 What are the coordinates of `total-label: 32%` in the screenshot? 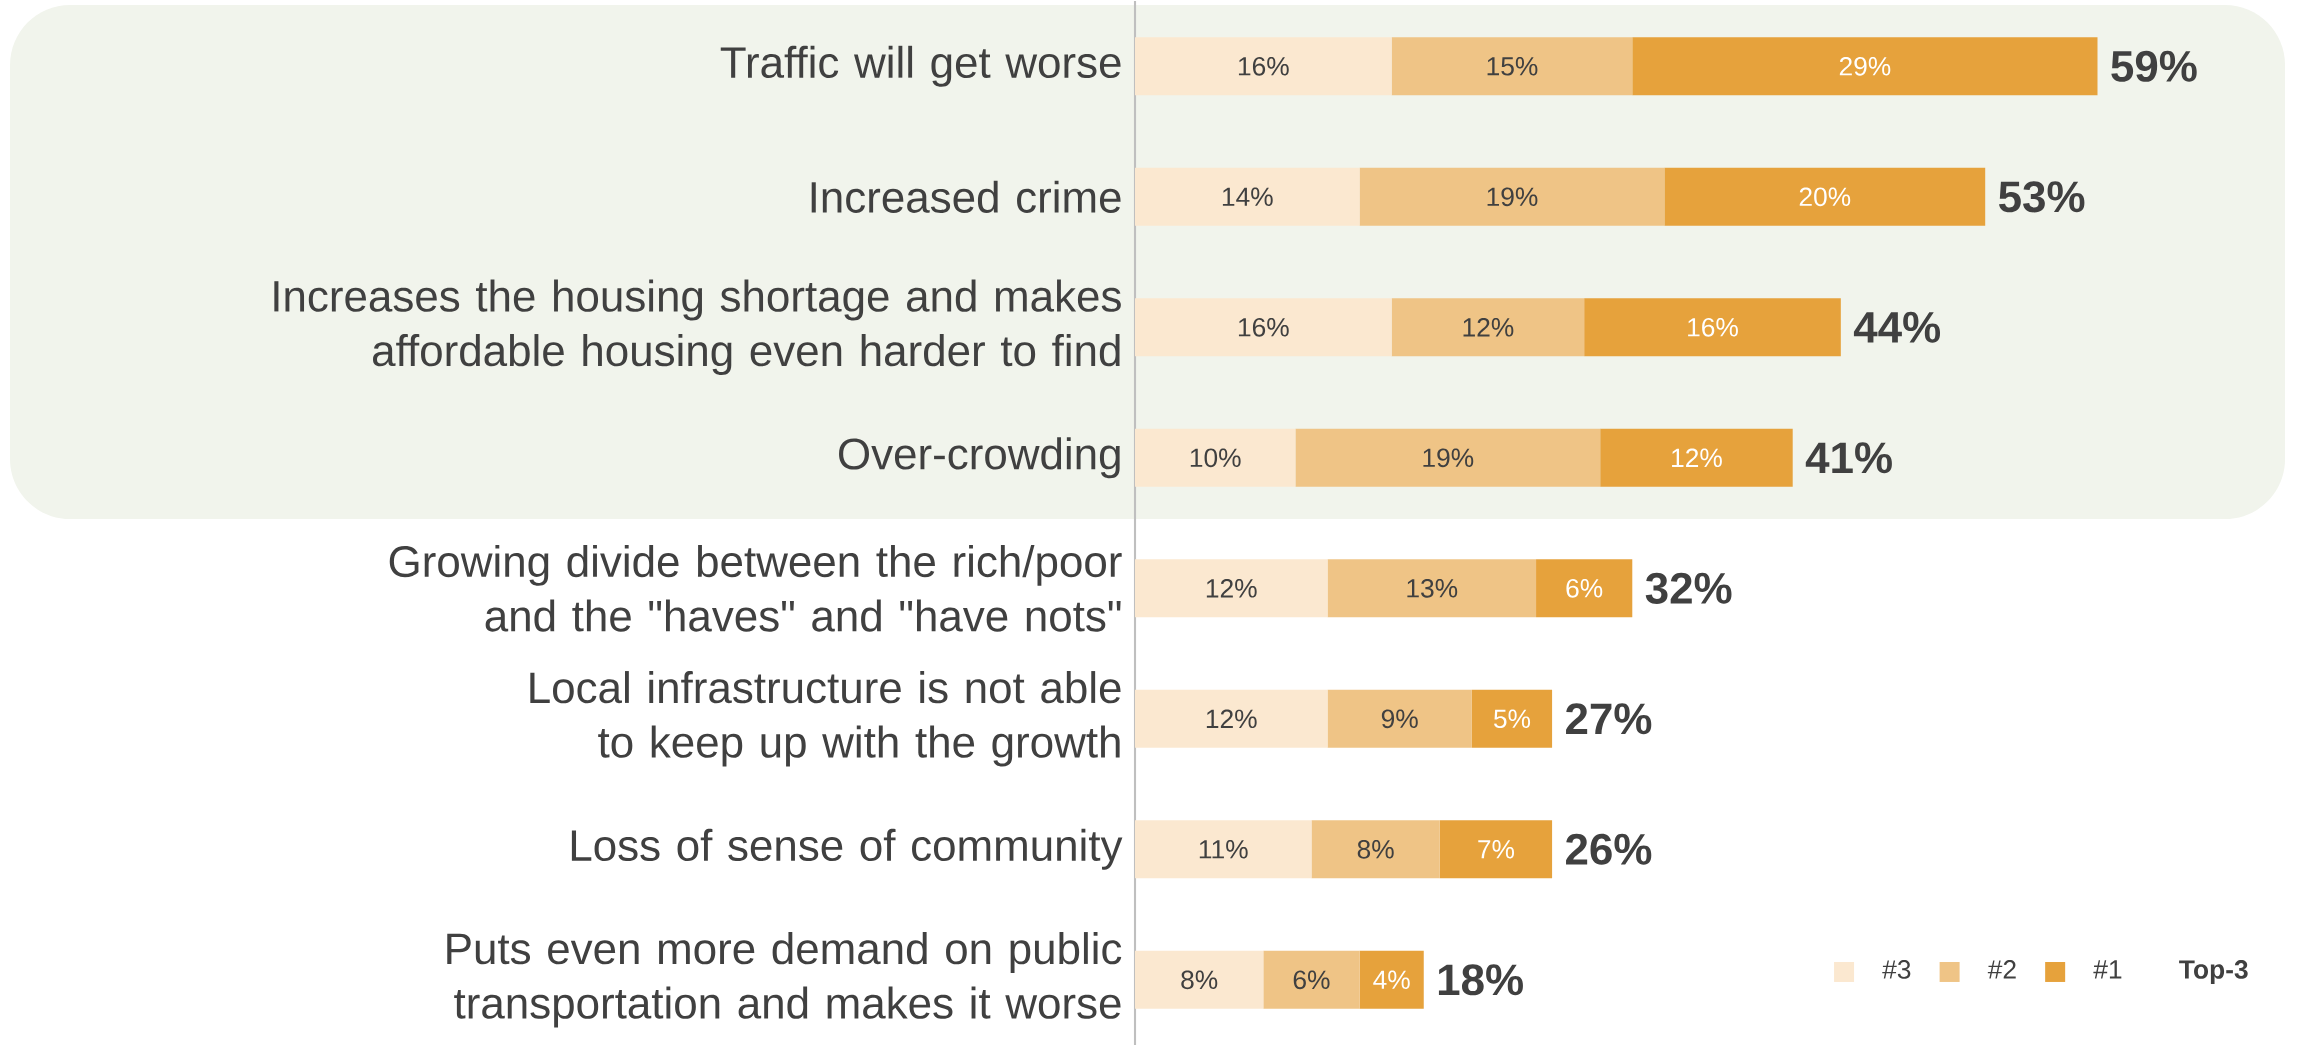 It's located at (1688, 588).